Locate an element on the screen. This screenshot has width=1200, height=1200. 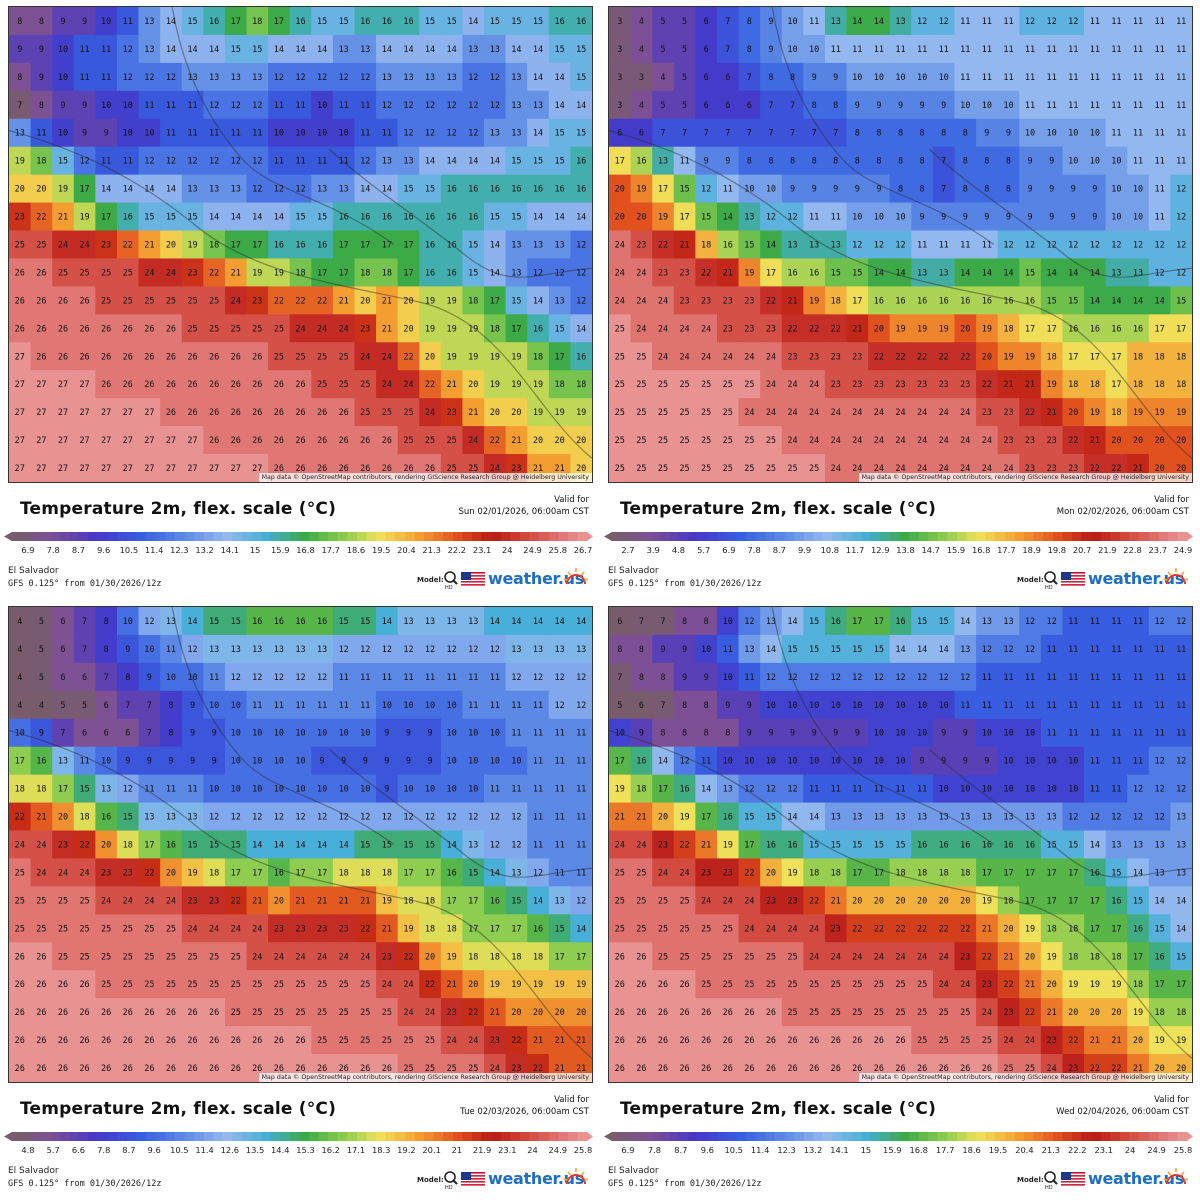
temperature-value: 17 is located at coordinates (236, 246).